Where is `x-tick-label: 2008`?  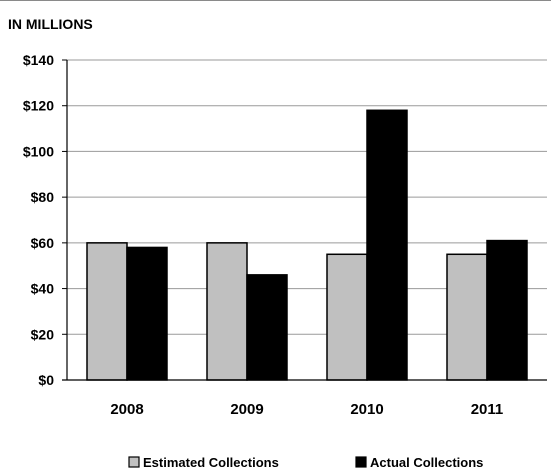 x-tick-label: 2008 is located at coordinates (126, 409).